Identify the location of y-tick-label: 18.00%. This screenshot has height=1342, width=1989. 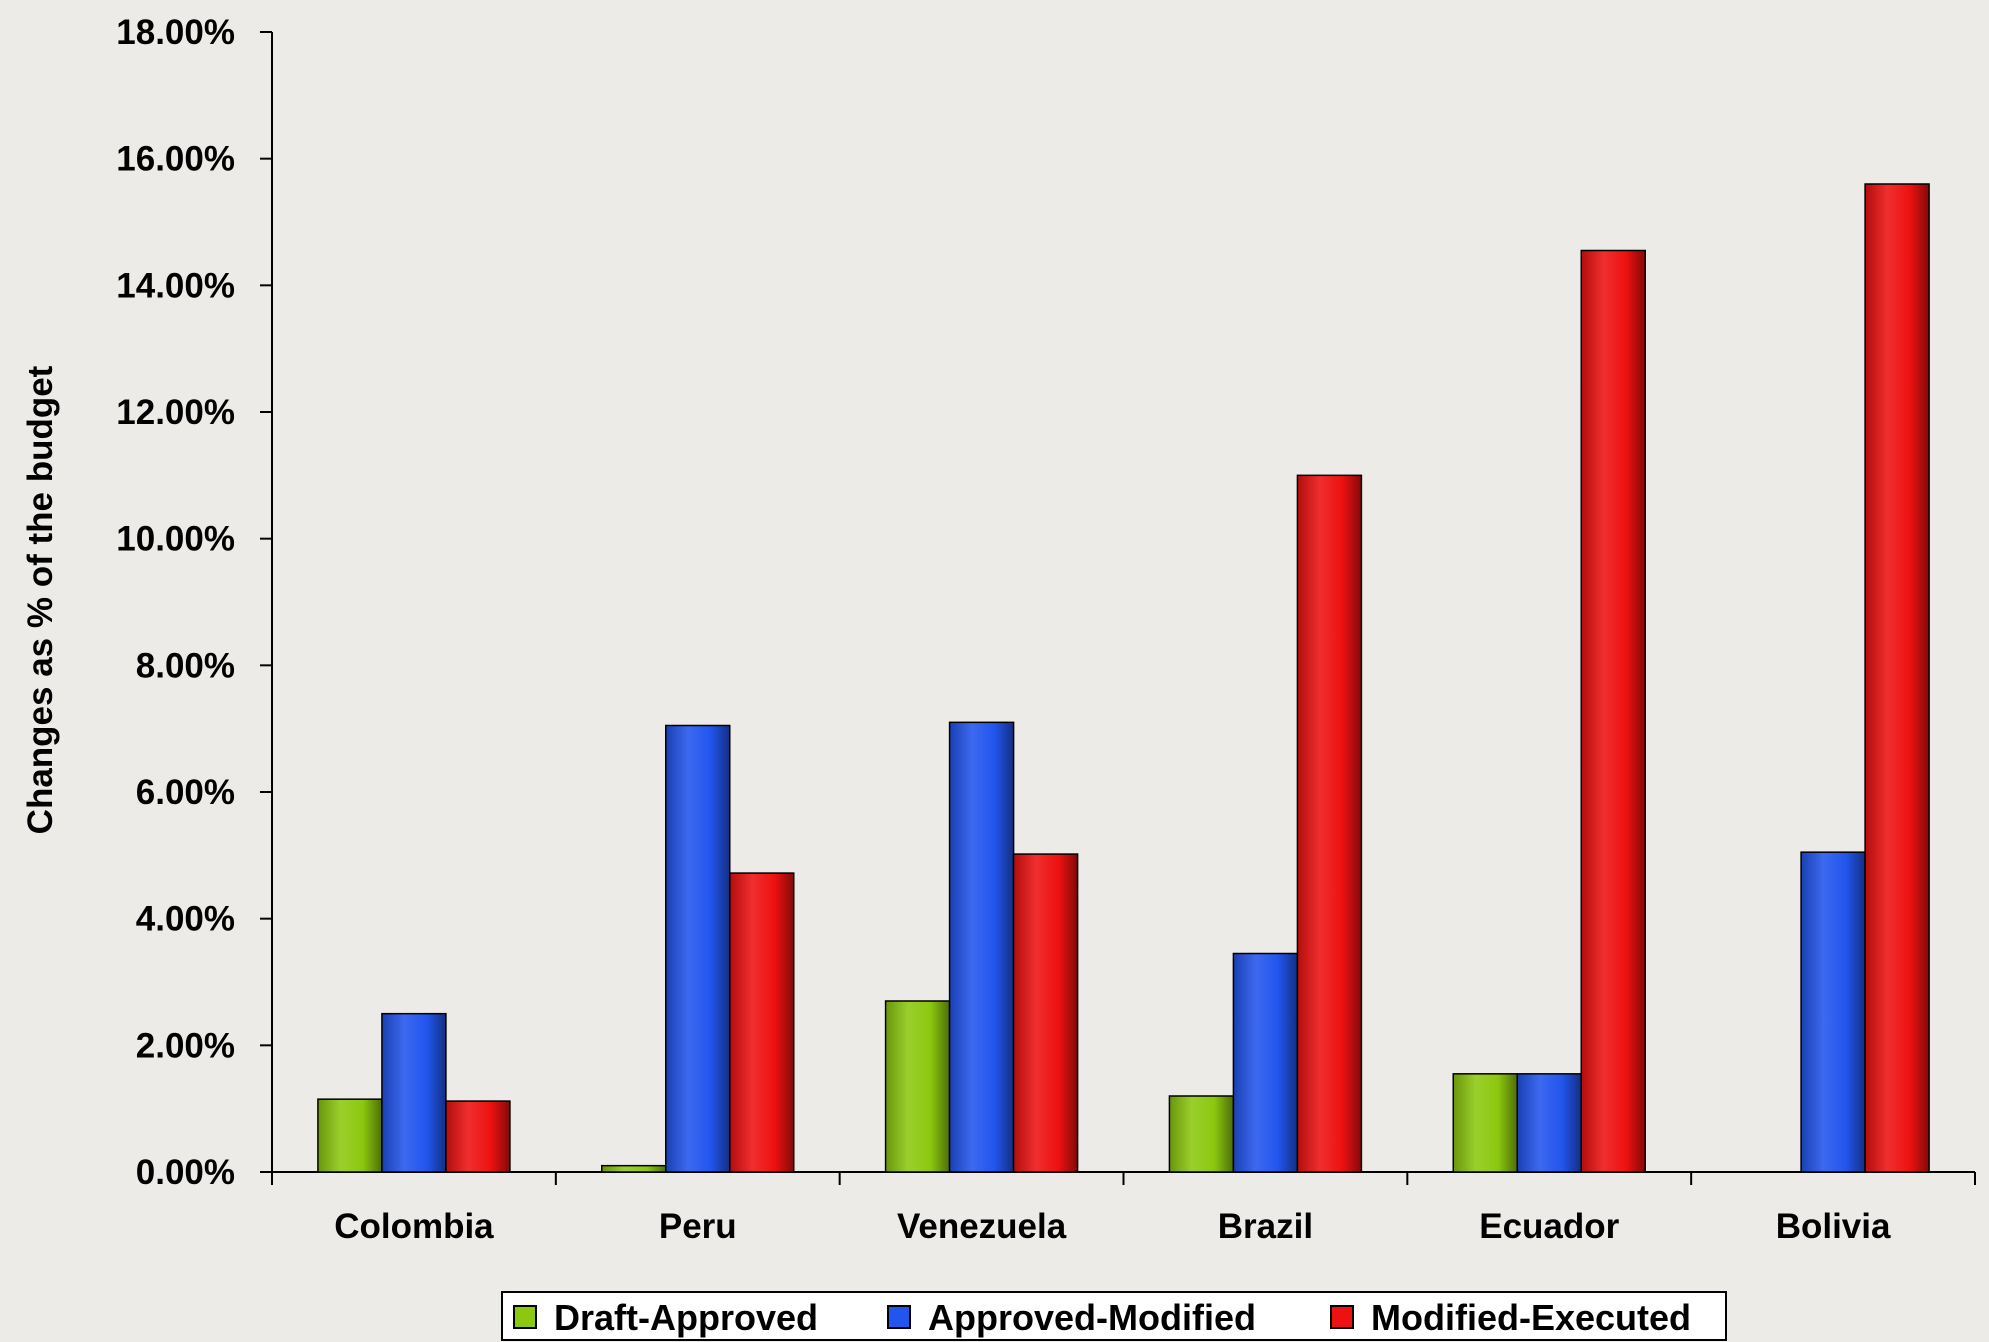
(175, 32).